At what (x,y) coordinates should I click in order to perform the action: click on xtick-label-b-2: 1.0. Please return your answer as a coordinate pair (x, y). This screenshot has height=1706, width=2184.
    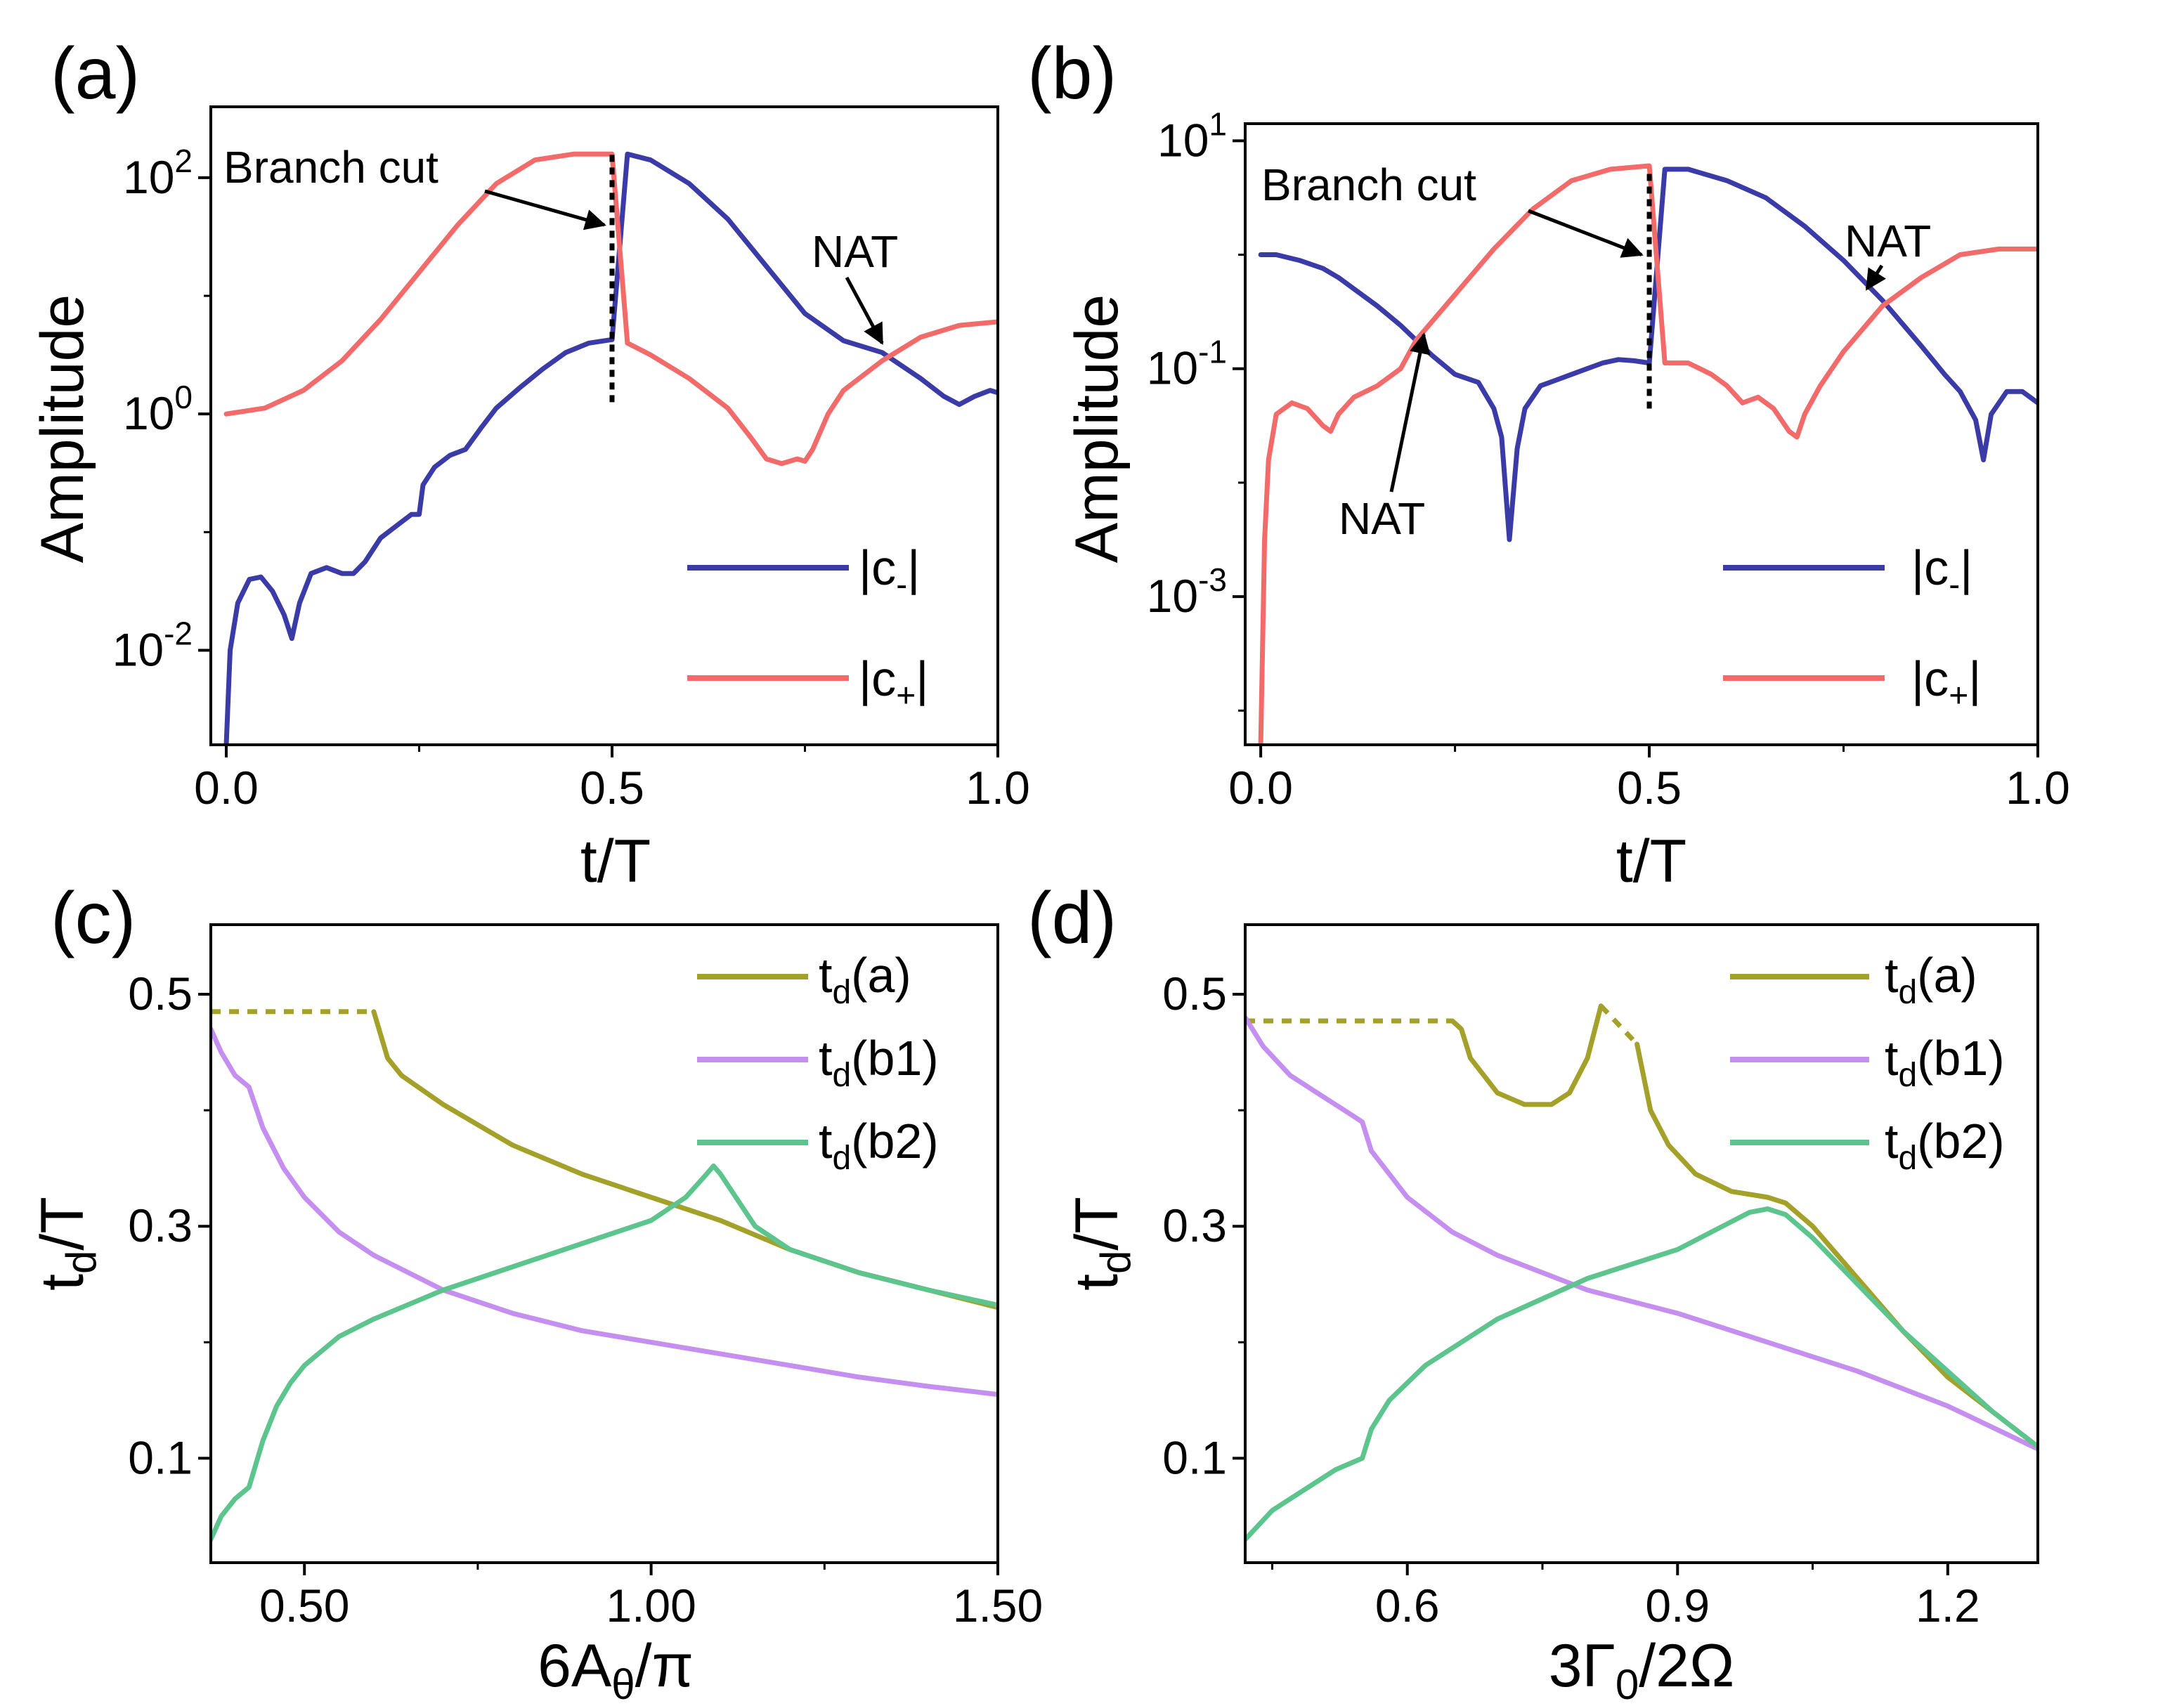
    Looking at the image, I should click on (2038, 788).